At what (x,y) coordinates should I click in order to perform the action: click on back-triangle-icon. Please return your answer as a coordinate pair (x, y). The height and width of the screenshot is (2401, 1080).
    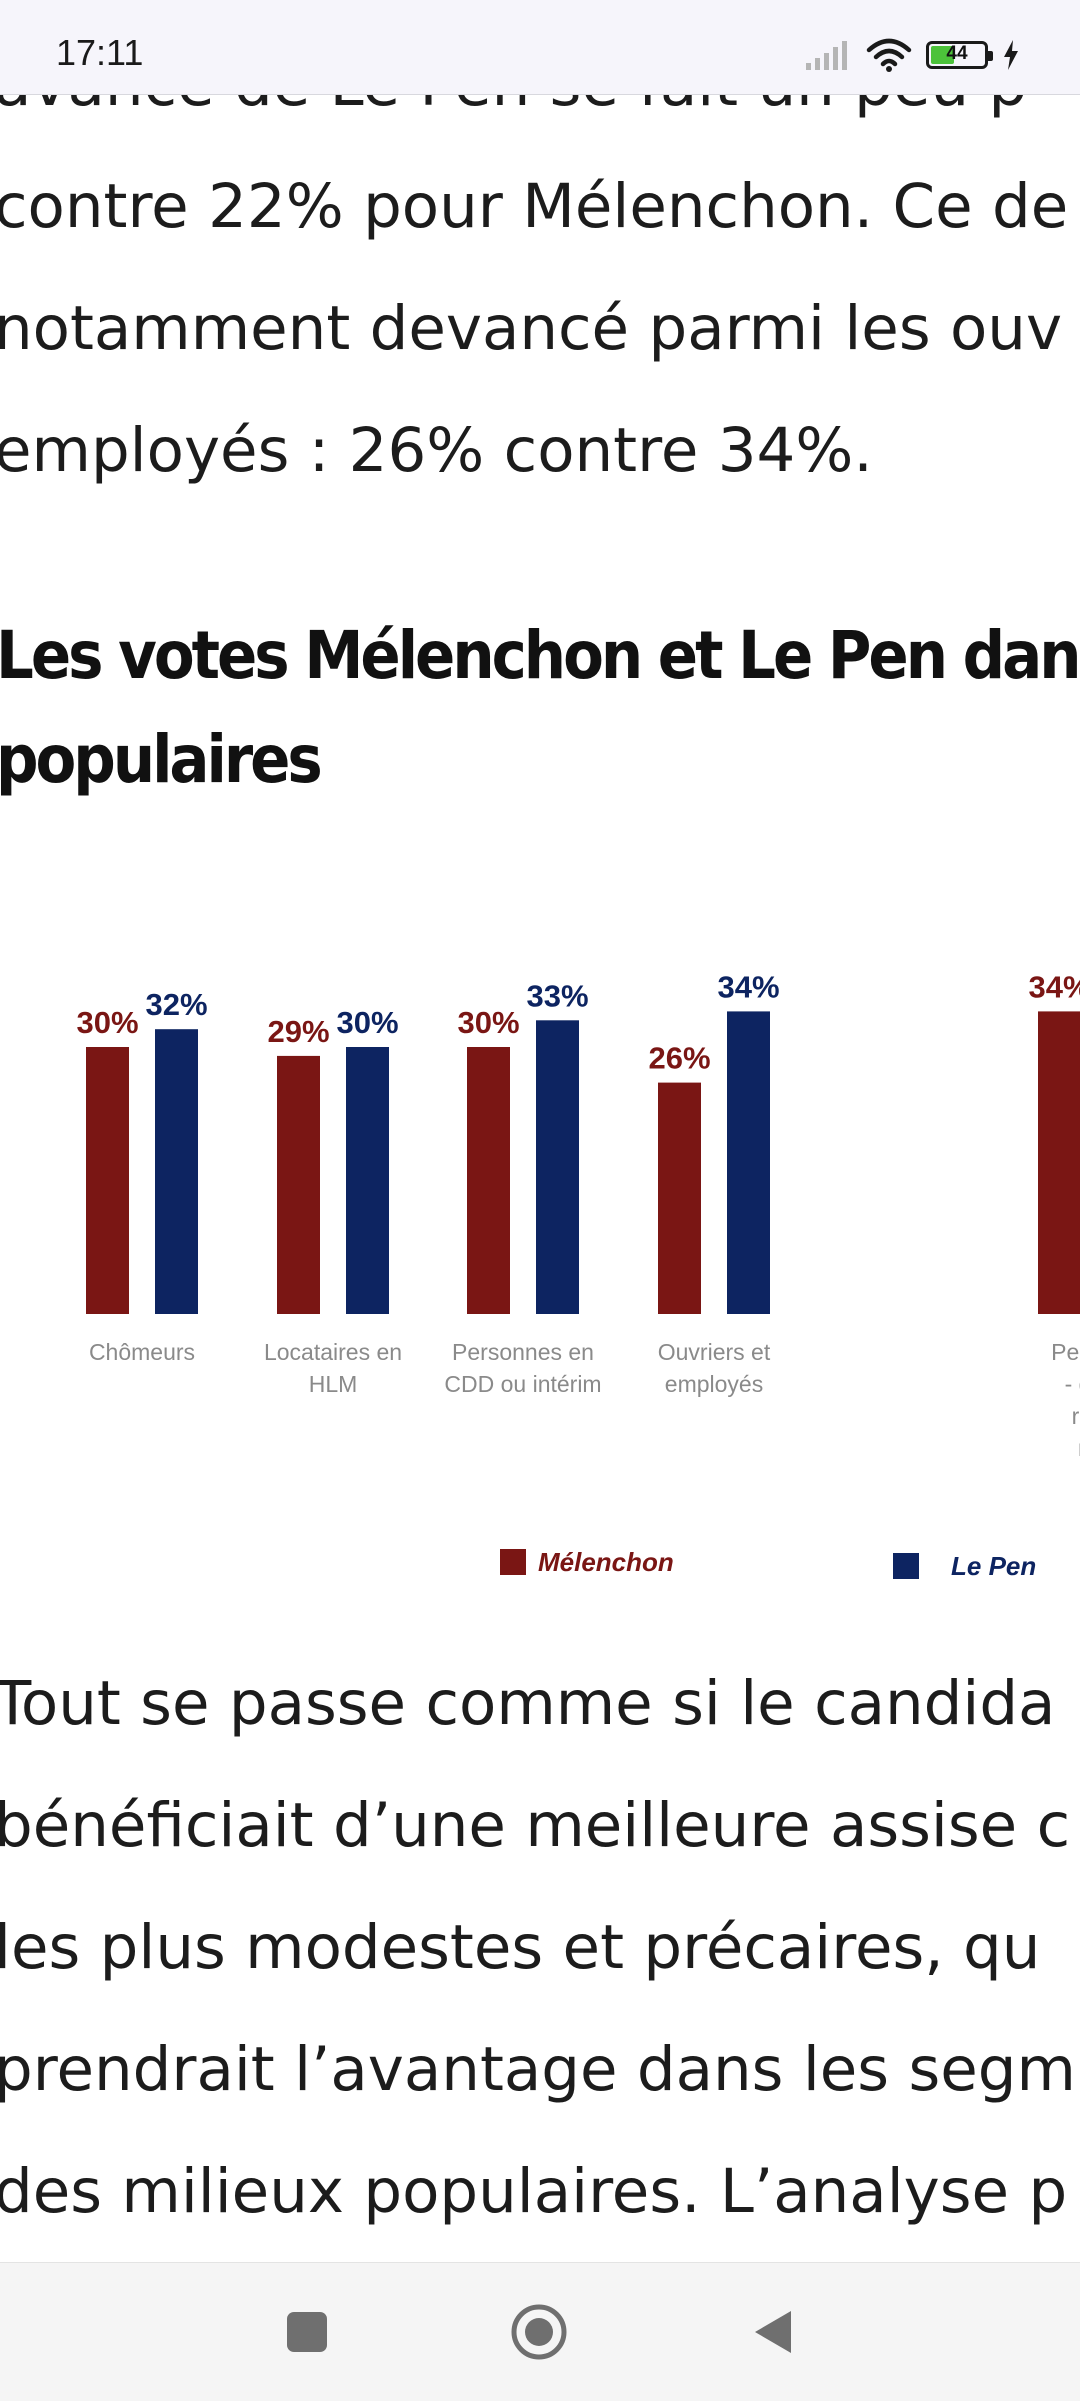
    Looking at the image, I should click on (773, 2332).